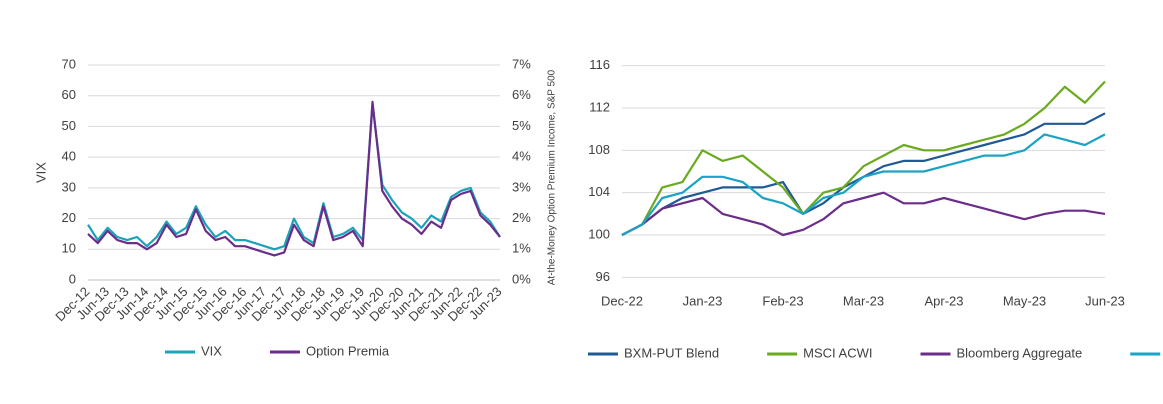  Describe the element at coordinates (521, 156) in the screenshot. I see `y2-tick-label: 4%` at that location.